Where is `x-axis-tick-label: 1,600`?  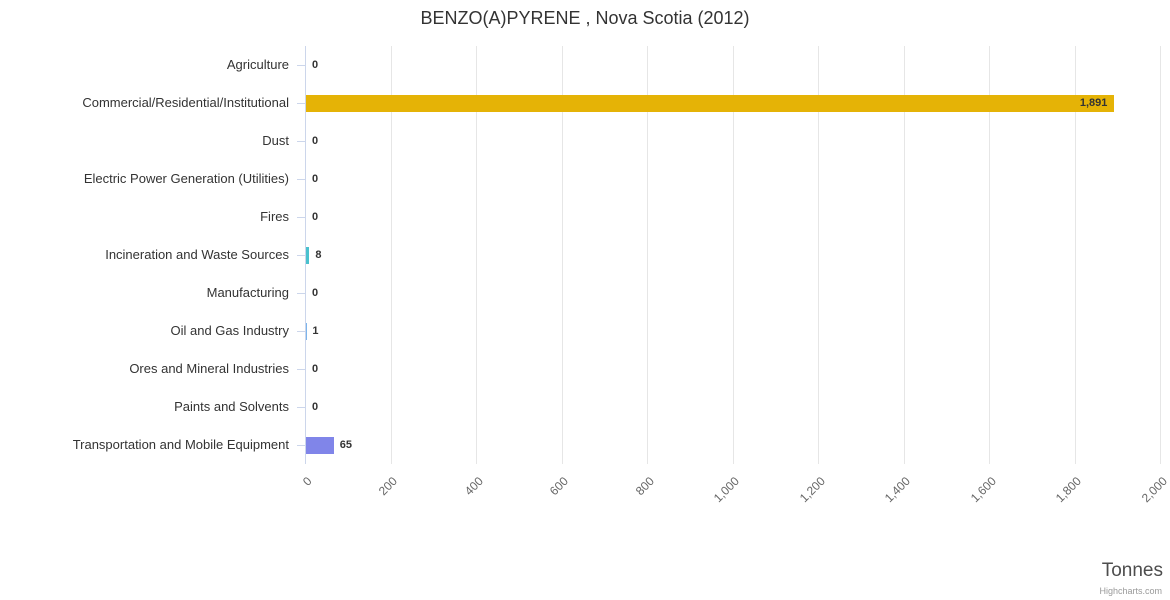
x-axis-tick-label: 1,600 is located at coordinates (983, 490).